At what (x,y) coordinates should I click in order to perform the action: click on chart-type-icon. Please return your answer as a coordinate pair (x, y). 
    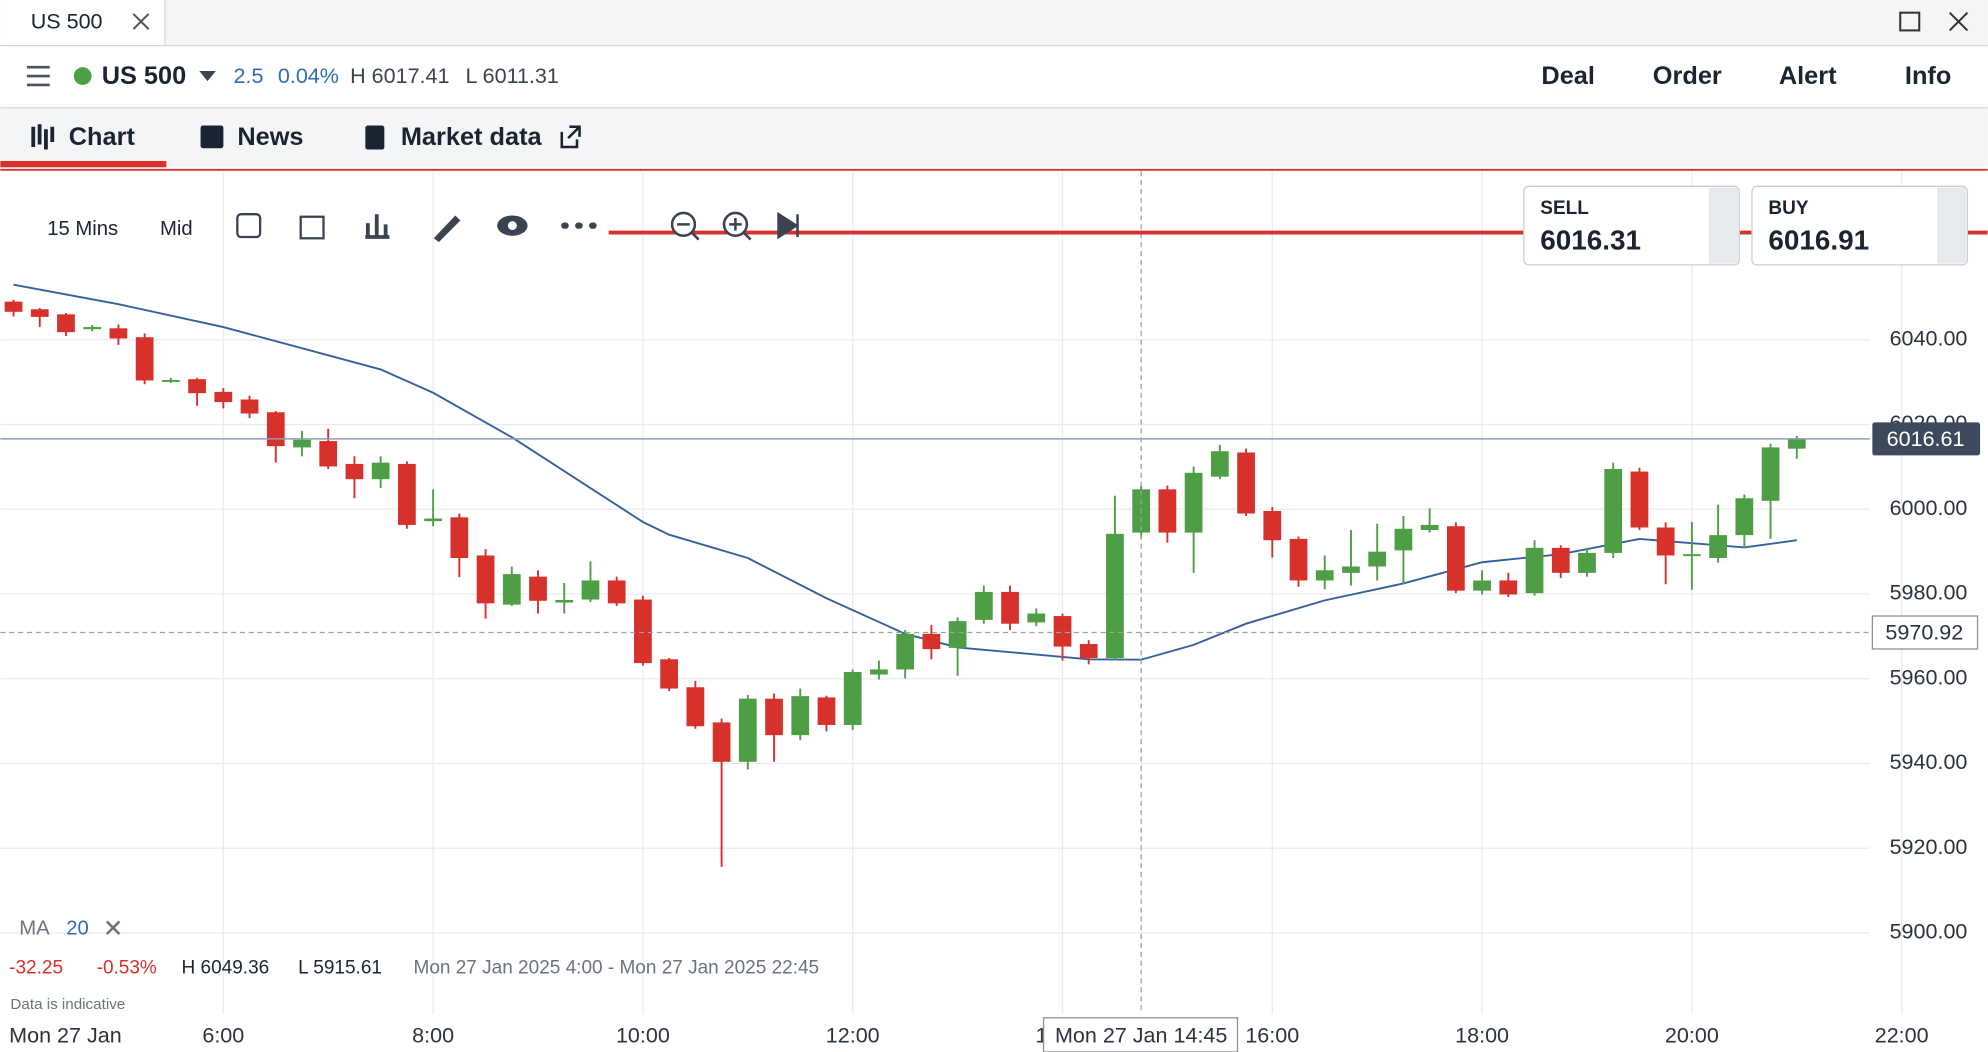
    Looking at the image, I should click on (312, 227).